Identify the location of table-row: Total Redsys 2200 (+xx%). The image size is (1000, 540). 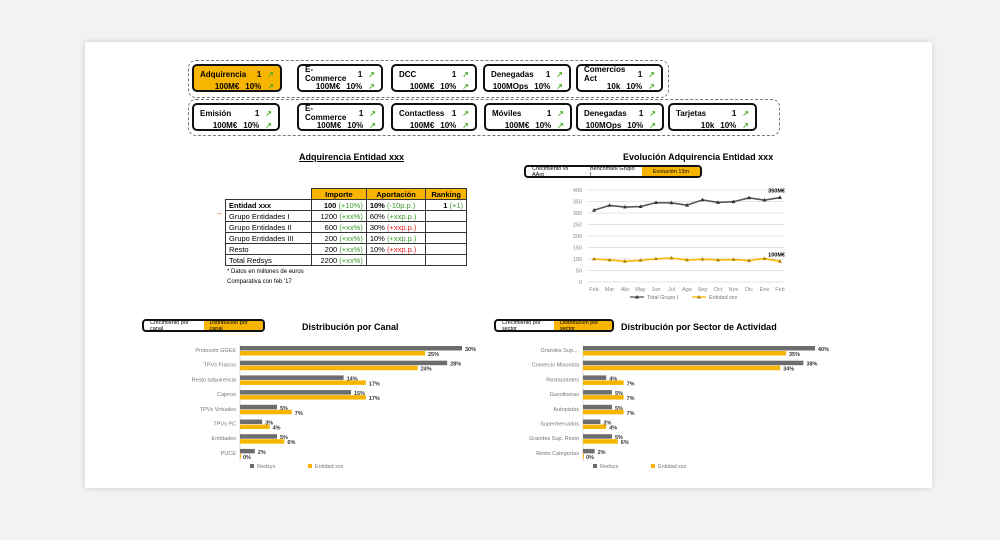
(346, 260).